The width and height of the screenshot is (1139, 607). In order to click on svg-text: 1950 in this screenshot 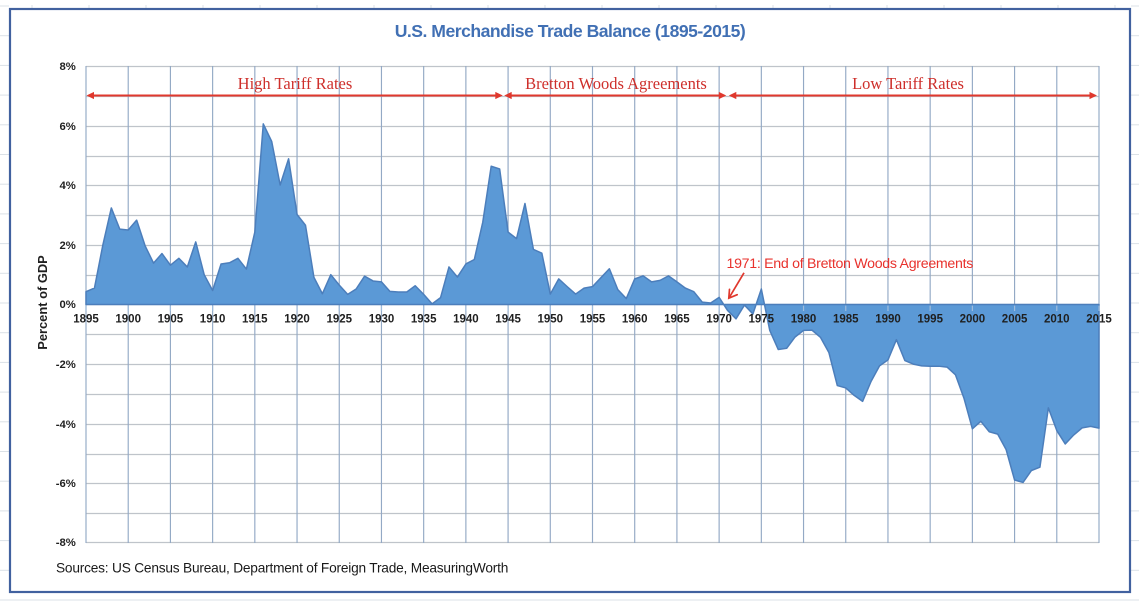, I will do `click(551, 320)`.